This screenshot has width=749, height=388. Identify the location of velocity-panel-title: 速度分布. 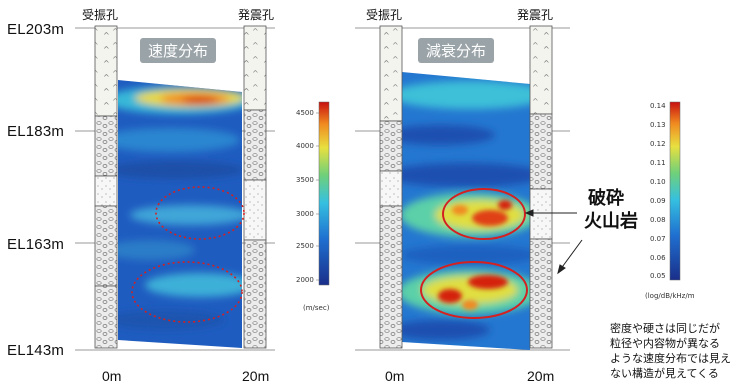
(178, 50).